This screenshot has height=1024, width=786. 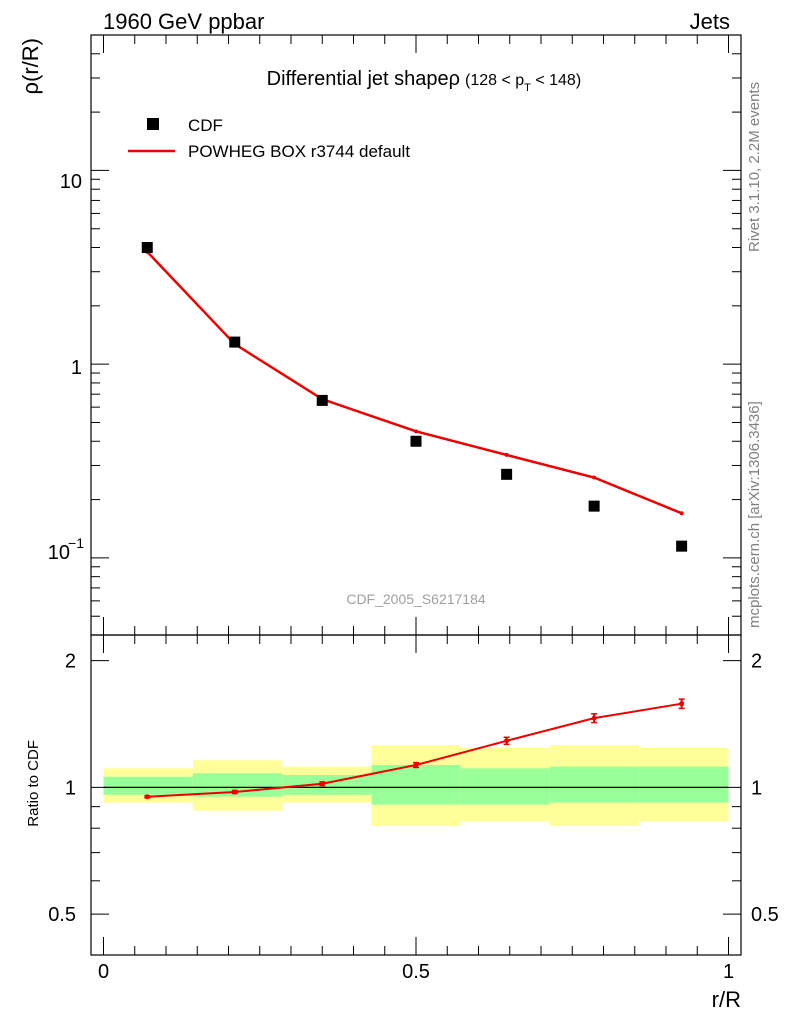 I want to click on ytick-label-0.1-base: 10, so click(x=59, y=553).